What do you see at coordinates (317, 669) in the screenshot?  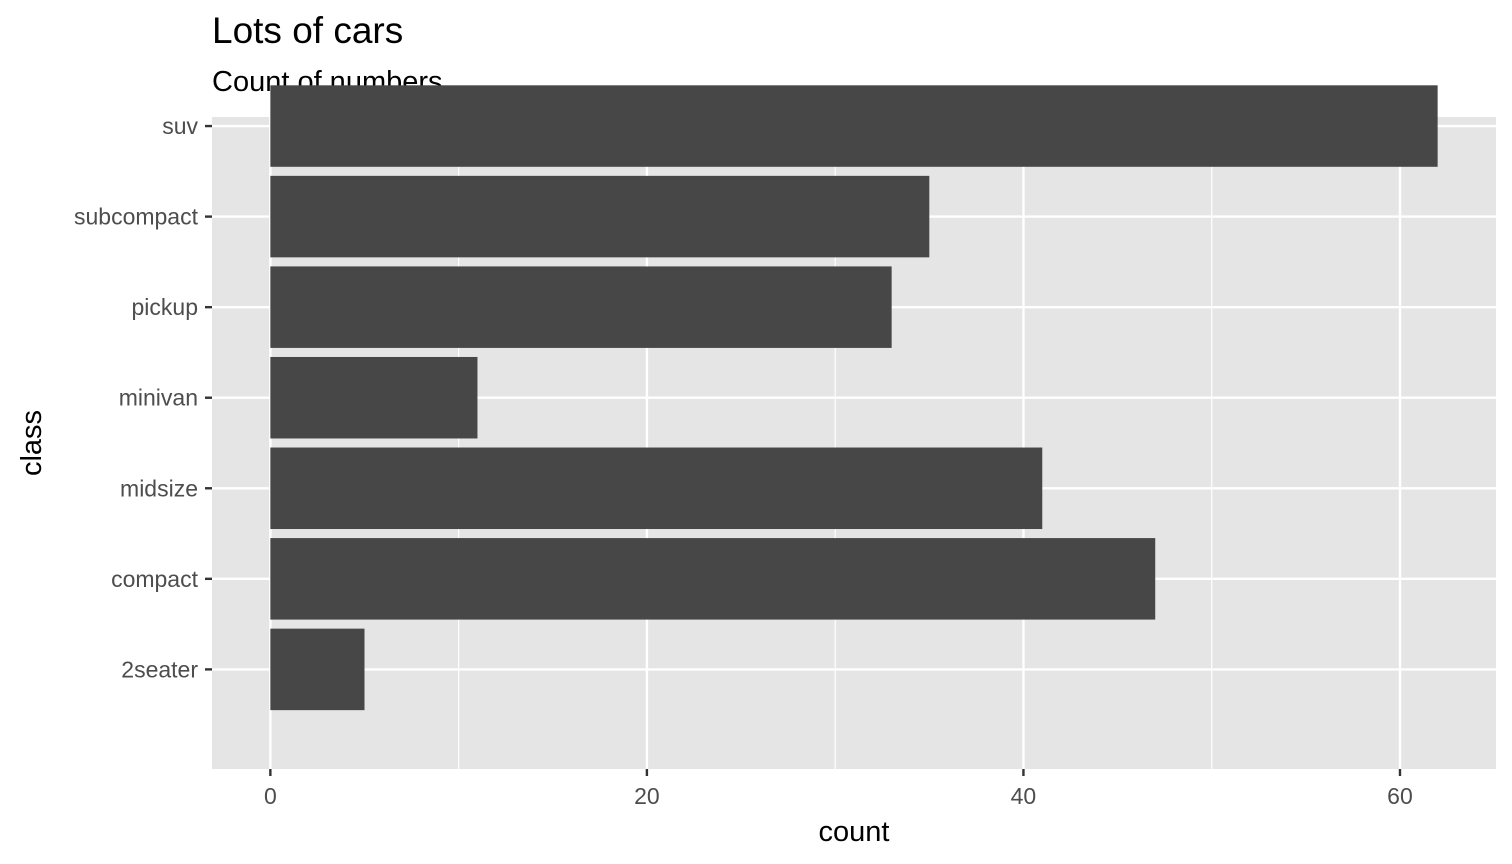 I see `bar-2seater` at bounding box center [317, 669].